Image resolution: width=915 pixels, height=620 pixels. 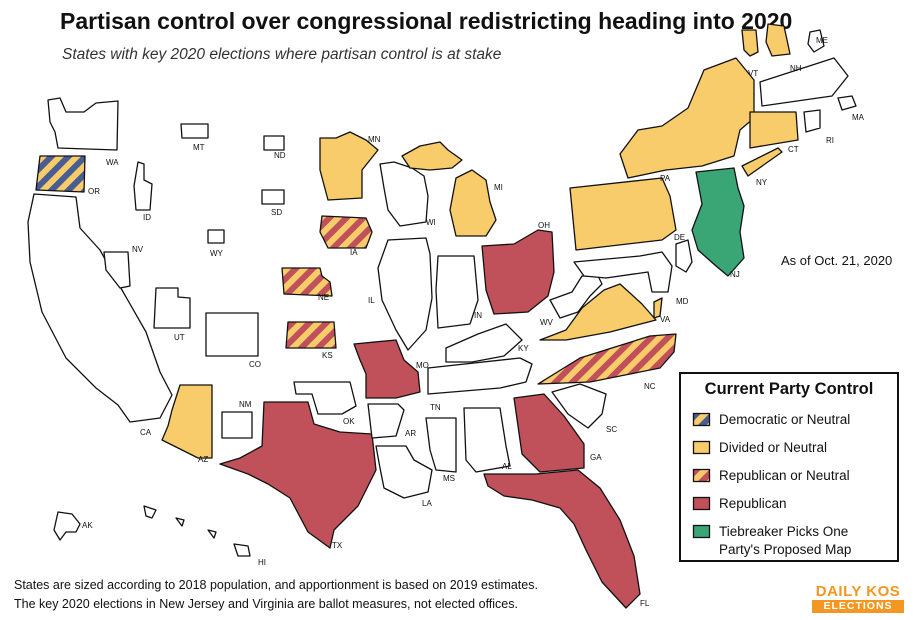 I want to click on state-ct, so click(x=774, y=130).